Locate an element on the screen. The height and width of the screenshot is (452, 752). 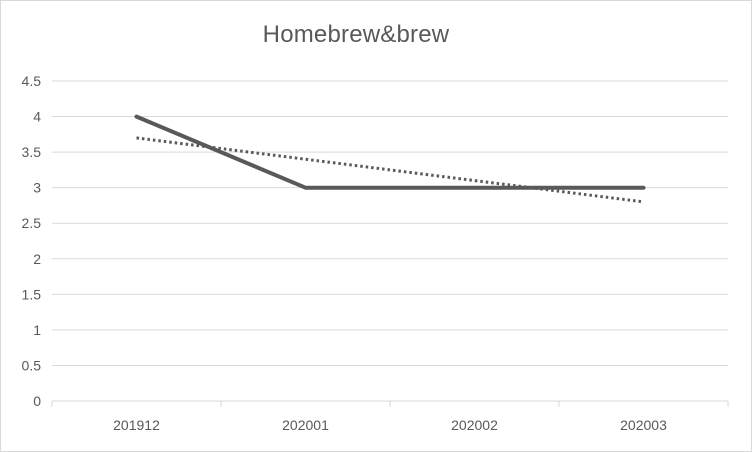
x-tick-label: 202003 is located at coordinates (643, 425).